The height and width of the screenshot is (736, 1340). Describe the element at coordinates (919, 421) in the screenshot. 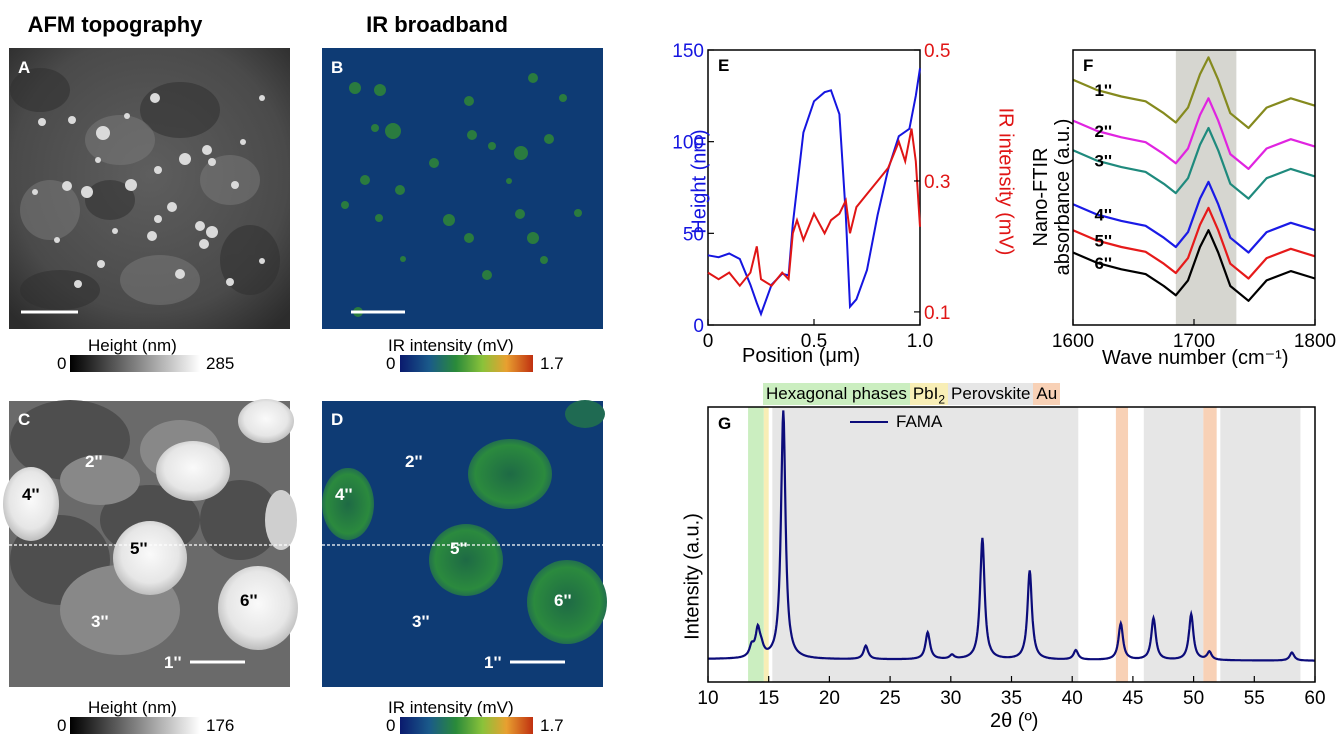

I see `legend-fama-label: FAMA` at that location.